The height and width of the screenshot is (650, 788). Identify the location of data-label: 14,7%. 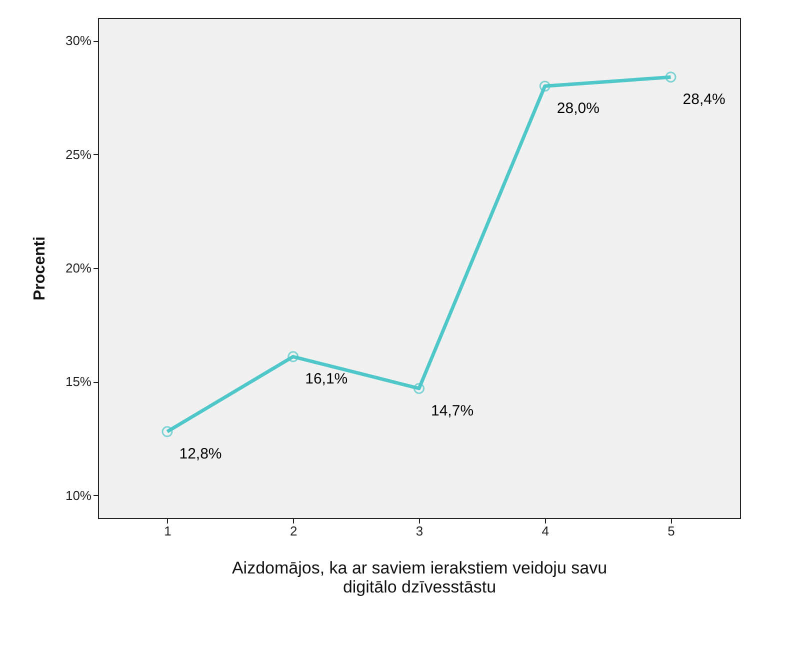
(452, 411).